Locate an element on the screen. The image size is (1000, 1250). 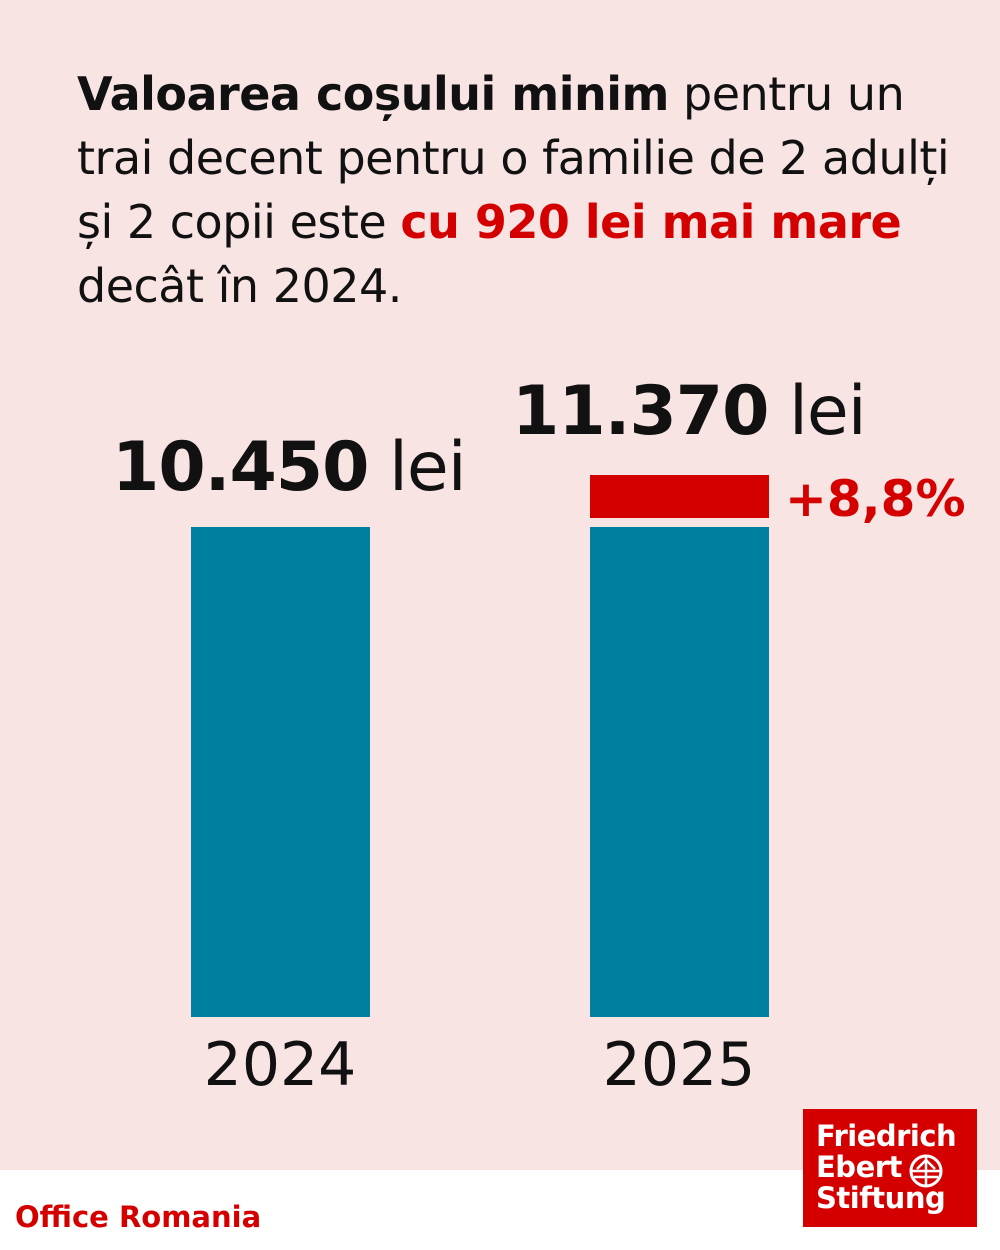
bar-2024 is located at coordinates (280, 772).